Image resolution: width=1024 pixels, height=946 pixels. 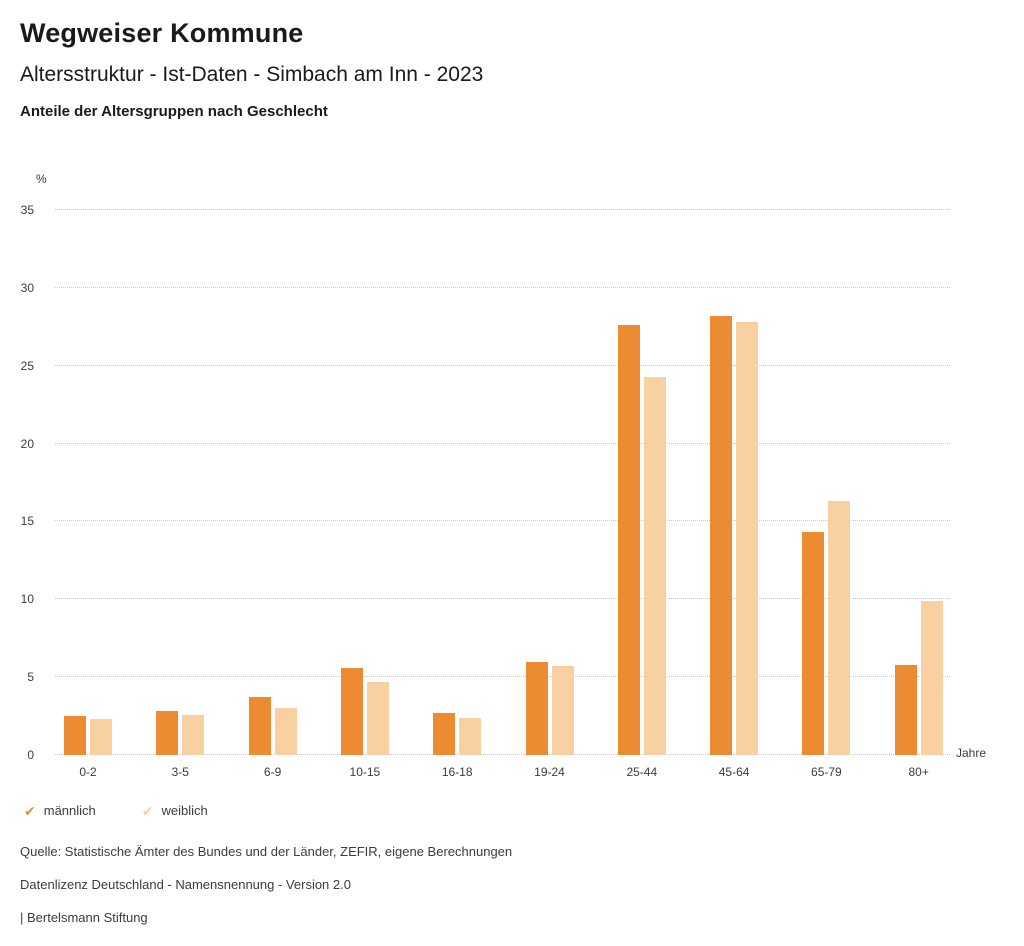 What do you see at coordinates (905, 709) in the screenshot?
I see `bar-männlich-80+` at bounding box center [905, 709].